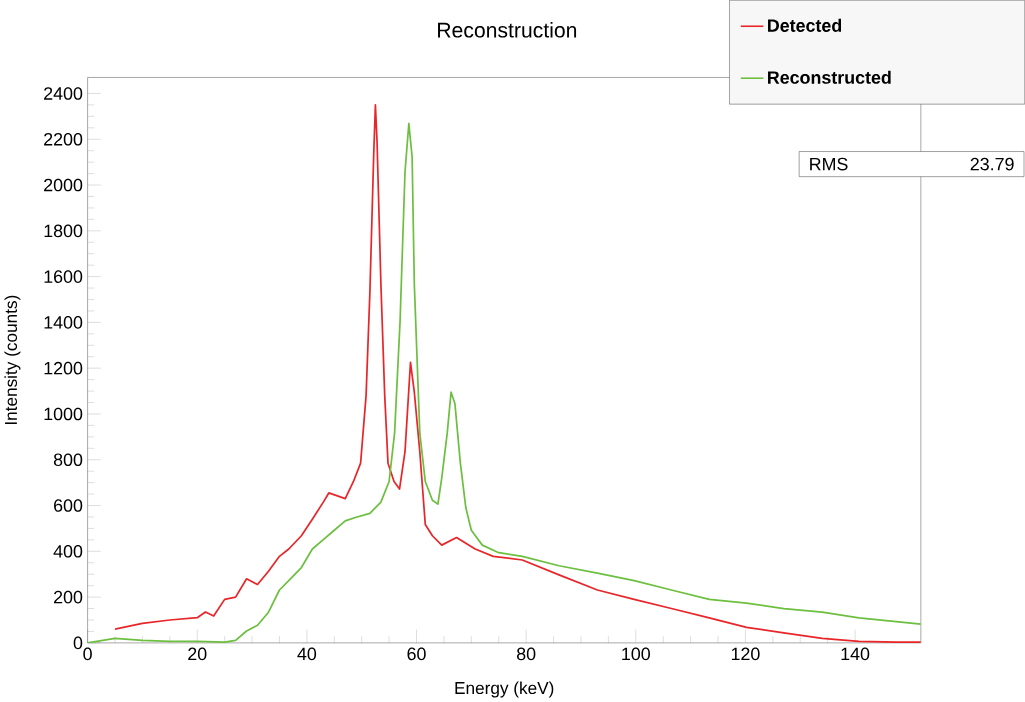  What do you see at coordinates (12, 360) in the screenshot?
I see `y-axis-title: Intensity (counts)` at bounding box center [12, 360].